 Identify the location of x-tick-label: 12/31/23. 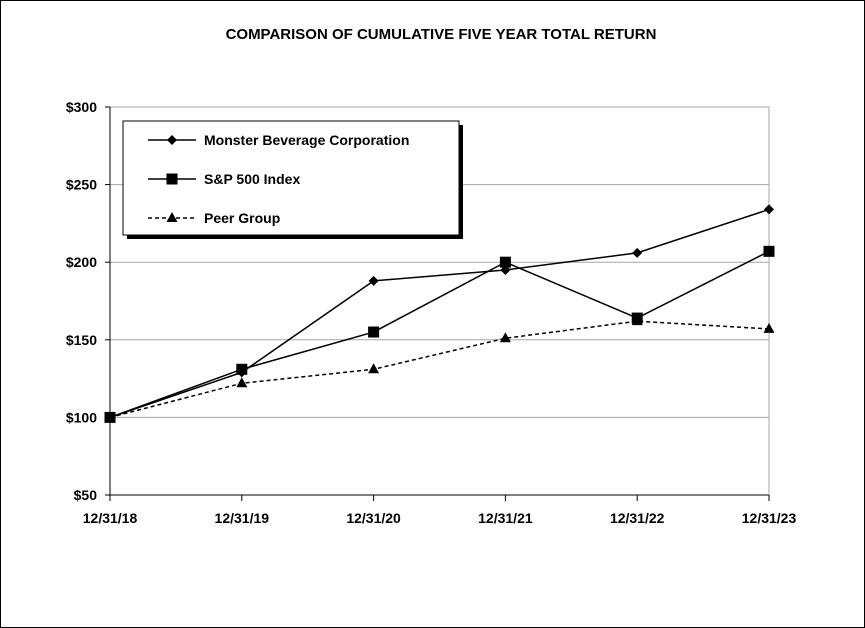
(769, 518).